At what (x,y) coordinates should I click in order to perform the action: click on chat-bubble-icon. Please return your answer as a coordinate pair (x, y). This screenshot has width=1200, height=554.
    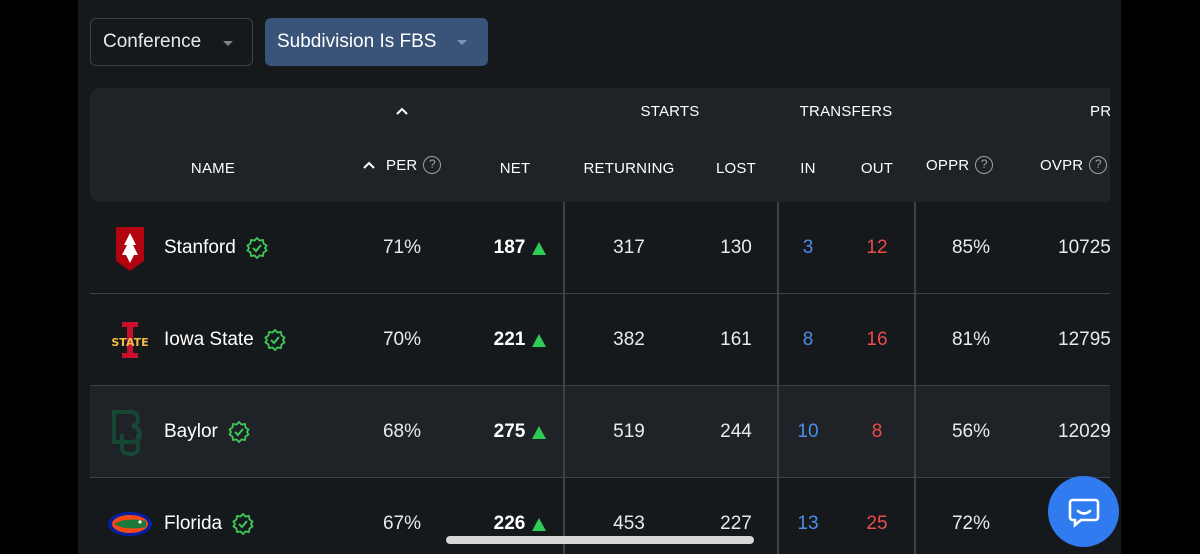
    Looking at the image, I should click on (1083, 513).